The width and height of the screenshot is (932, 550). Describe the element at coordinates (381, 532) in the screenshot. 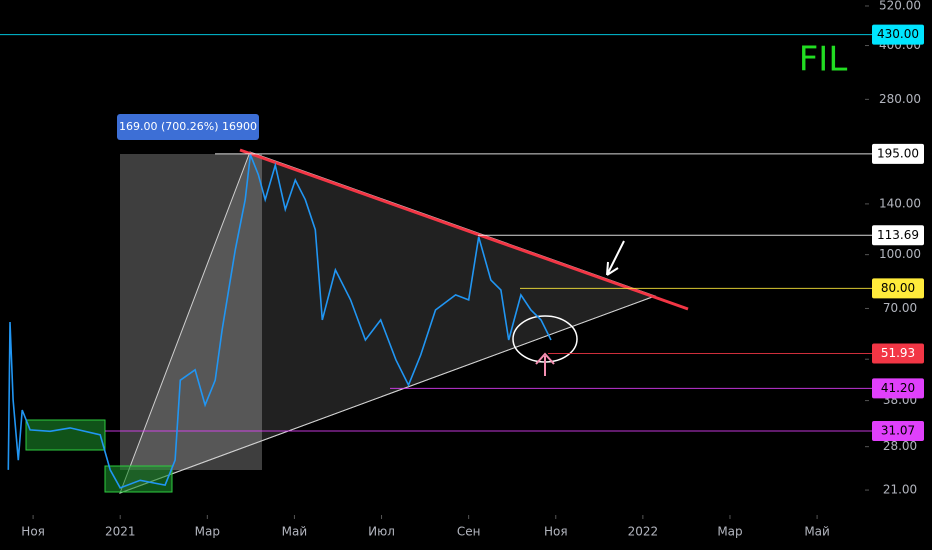

I see `x-tick-label: Июл` at that location.